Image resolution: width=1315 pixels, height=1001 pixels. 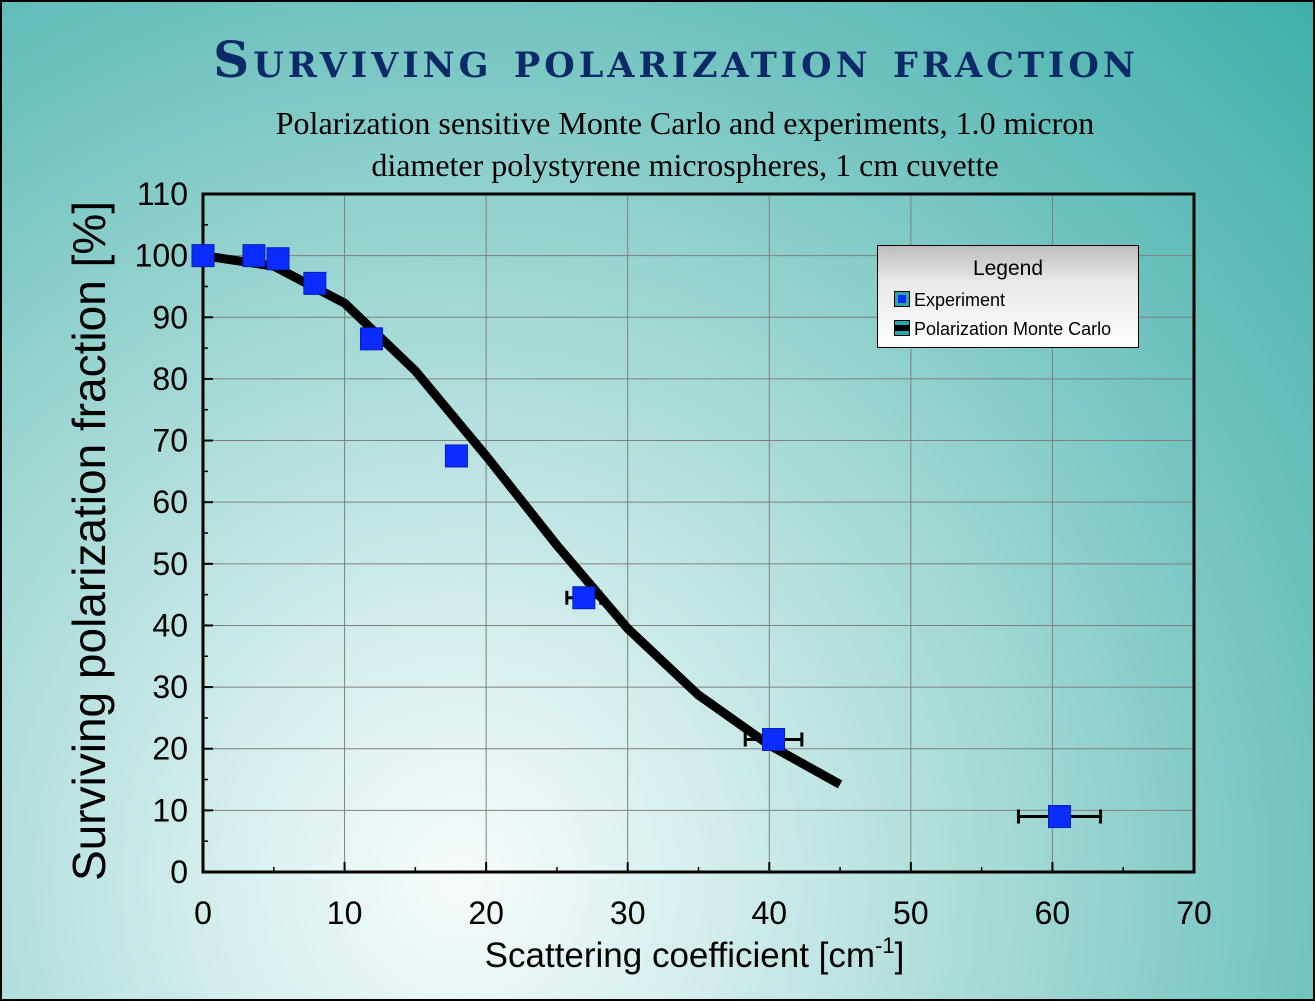 I want to click on x-axis-label-suffix: ], so click(x=900, y=955).